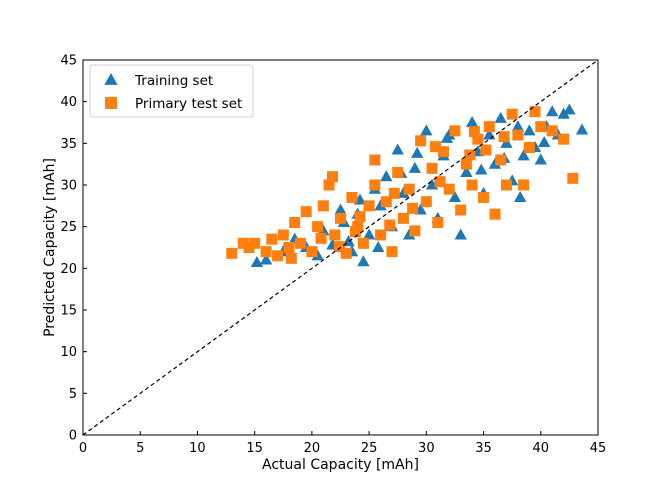 Image resolution: width=664 pixels, height=503 pixels. What do you see at coordinates (111, 79) in the screenshot?
I see `legend-training-marker` at bounding box center [111, 79].